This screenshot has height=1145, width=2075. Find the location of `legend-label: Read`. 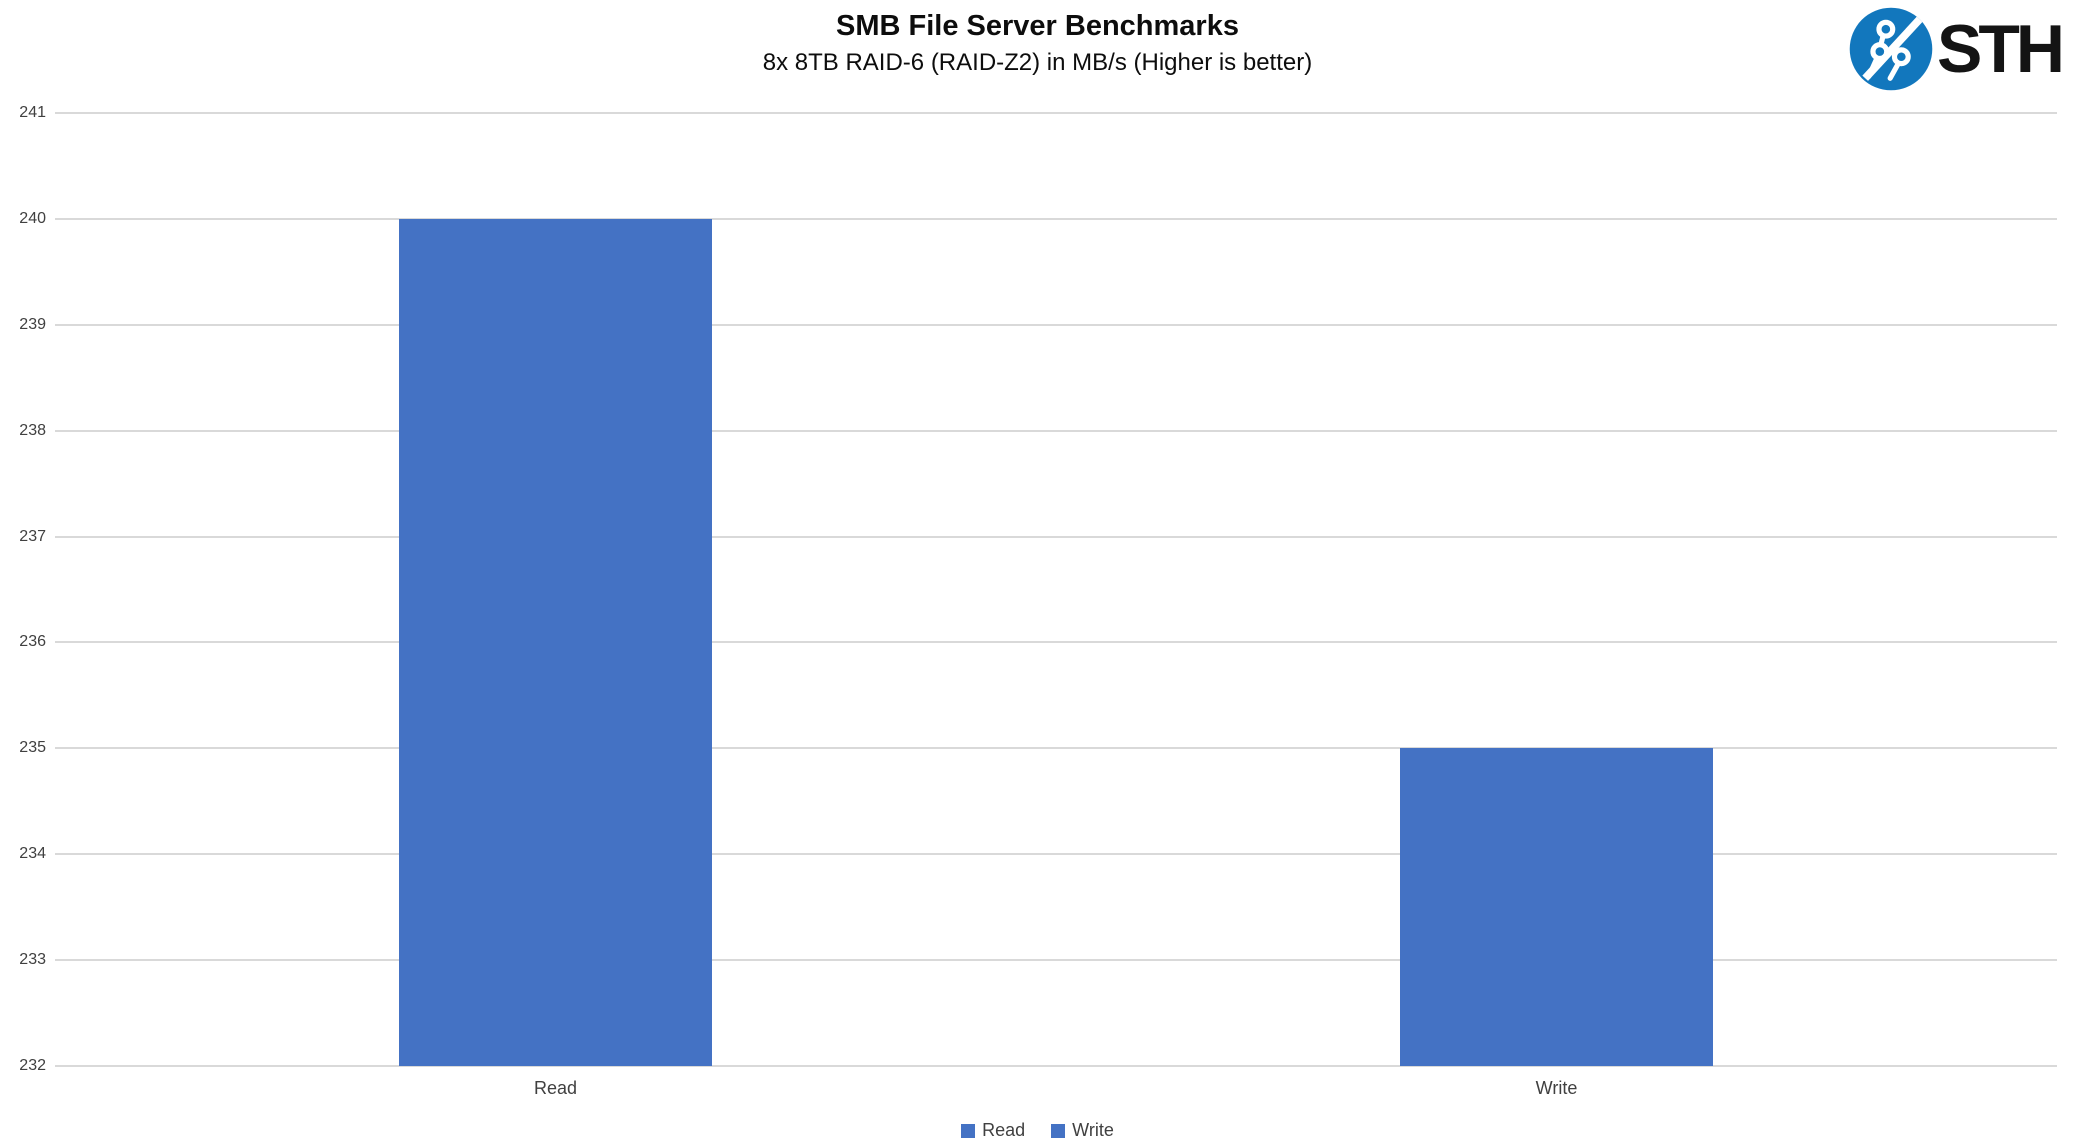

legend-label: Read is located at coordinates (1004, 1130).